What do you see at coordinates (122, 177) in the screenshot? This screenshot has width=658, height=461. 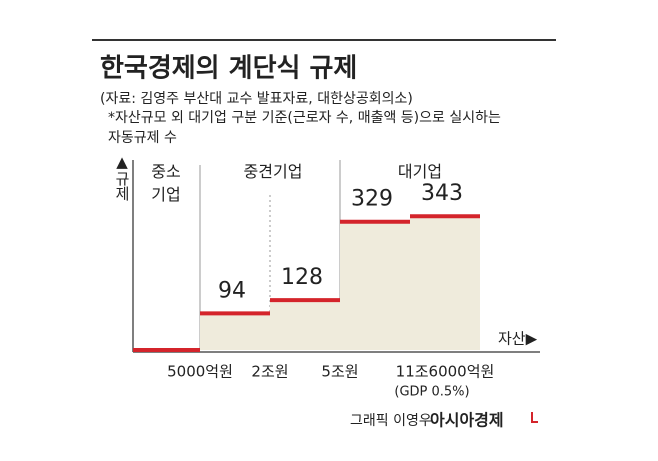 I see `y-axis-label: ▲규제` at bounding box center [122, 177].